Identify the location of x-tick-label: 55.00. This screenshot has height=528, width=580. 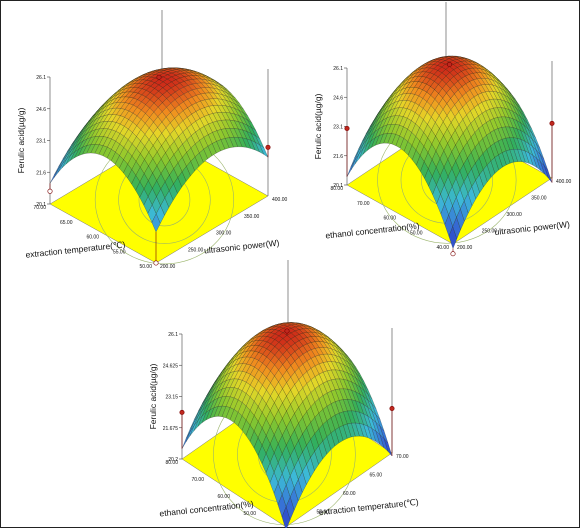
(119, 252).